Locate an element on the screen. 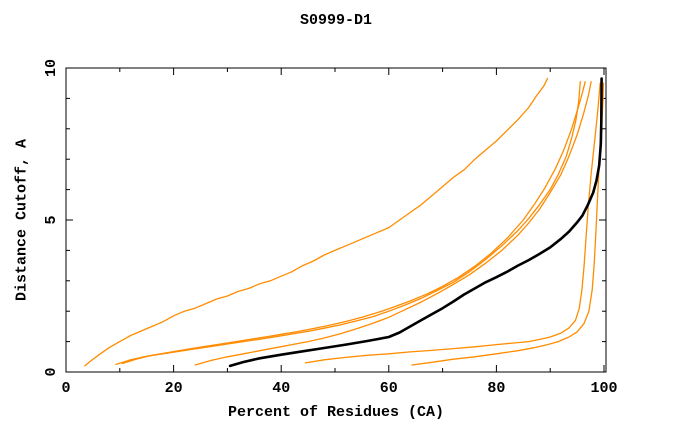  x-tick-label: 60 is located at coordinates (389, 388).